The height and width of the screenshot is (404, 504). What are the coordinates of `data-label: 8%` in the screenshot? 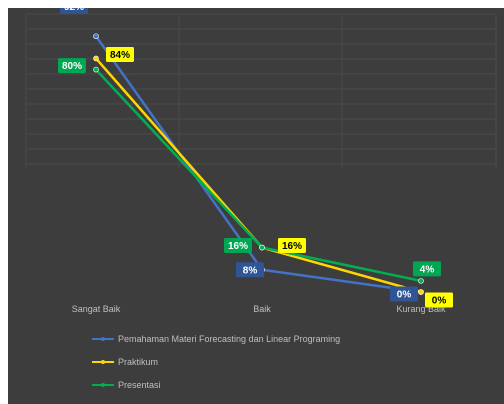 It's located at (250, 270).